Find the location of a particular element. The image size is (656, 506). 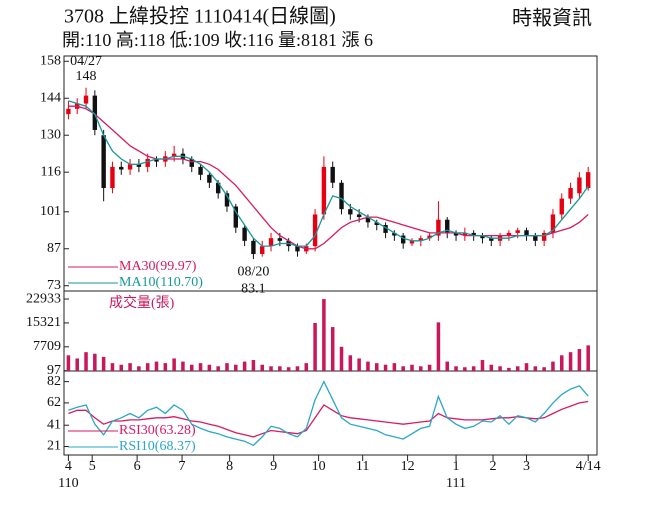

x-tick-label: 2 is located at coordinates (493, 466).